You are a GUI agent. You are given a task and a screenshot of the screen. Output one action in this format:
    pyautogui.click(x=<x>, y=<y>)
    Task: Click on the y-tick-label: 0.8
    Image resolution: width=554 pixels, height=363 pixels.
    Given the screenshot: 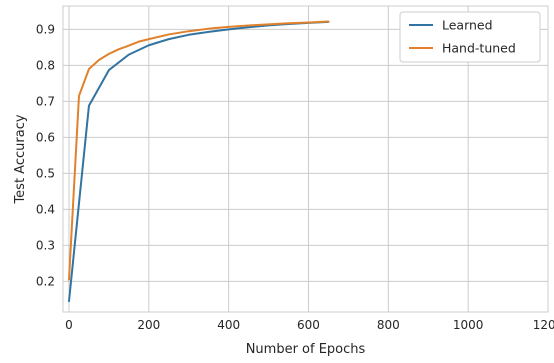 What is the action you would take?
    pyautogui.click(x=45, y=65)
    